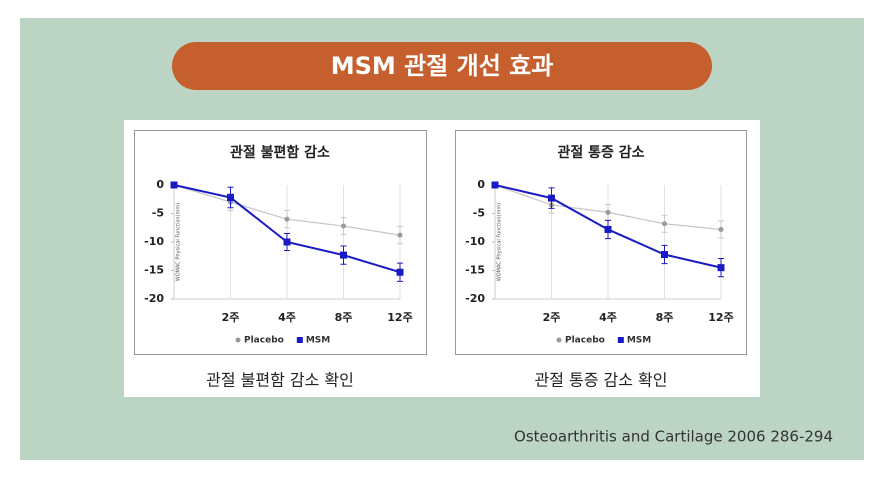  What do you see at coordinates (280, 152) in the screenshot?
I see `chart-title: 관절 불편함 감소` at bounding box center [280, 152].